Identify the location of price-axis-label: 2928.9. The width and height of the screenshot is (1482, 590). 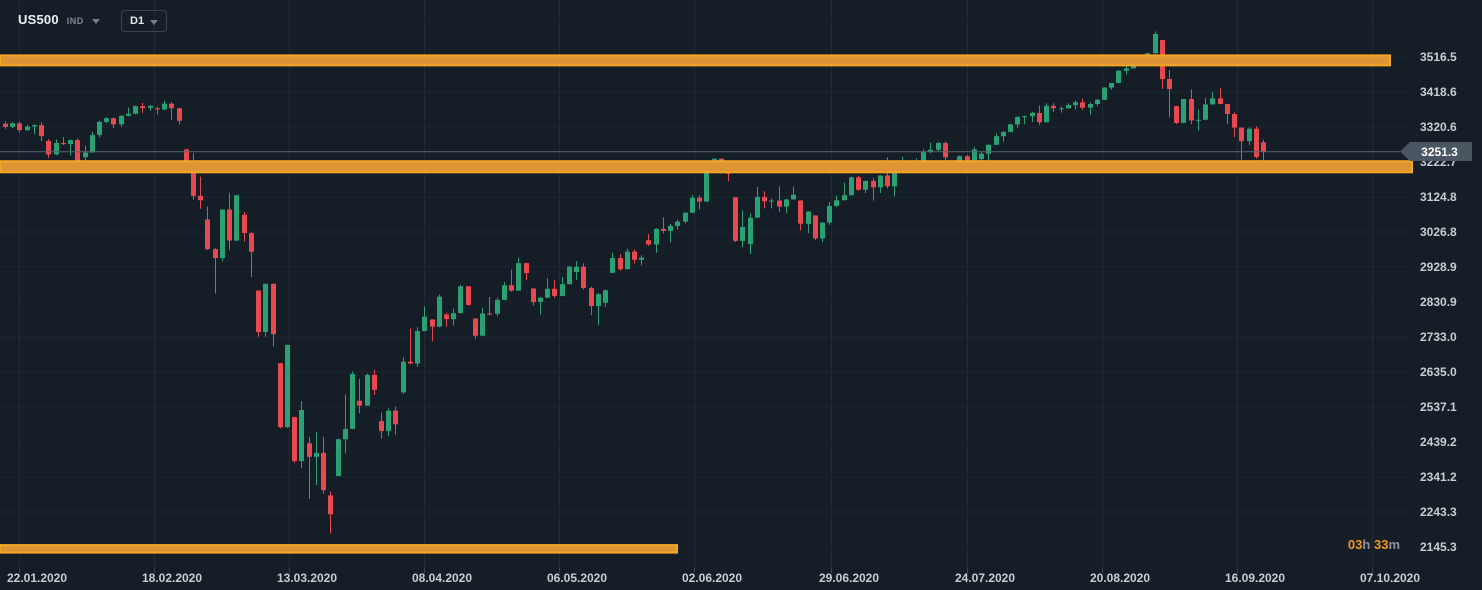
(1438, 267).